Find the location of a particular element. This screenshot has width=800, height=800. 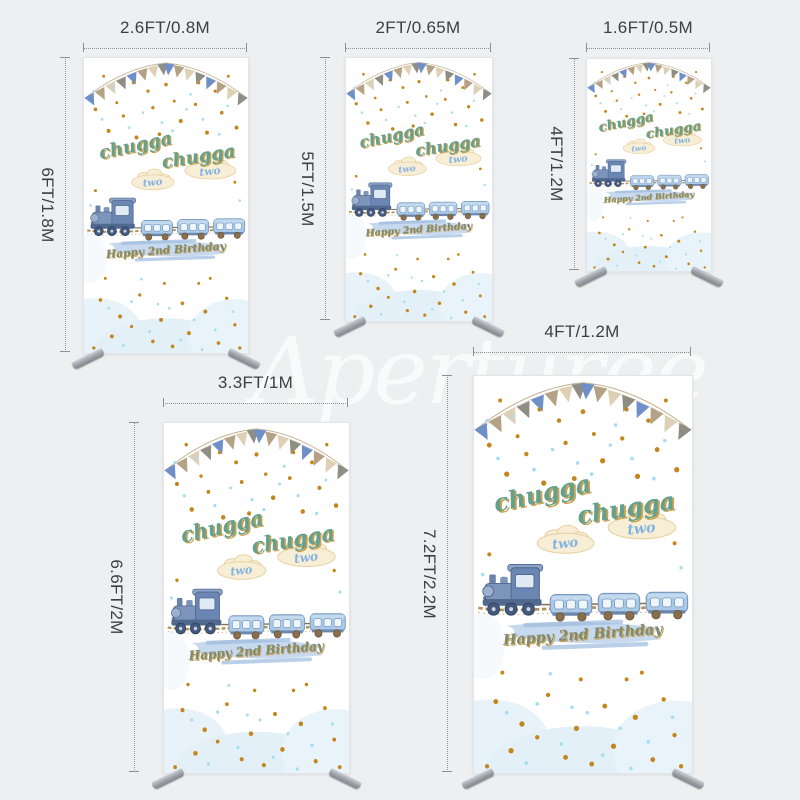

width-label-4: 3.3FT/1M is located at coordinates (255, 382).